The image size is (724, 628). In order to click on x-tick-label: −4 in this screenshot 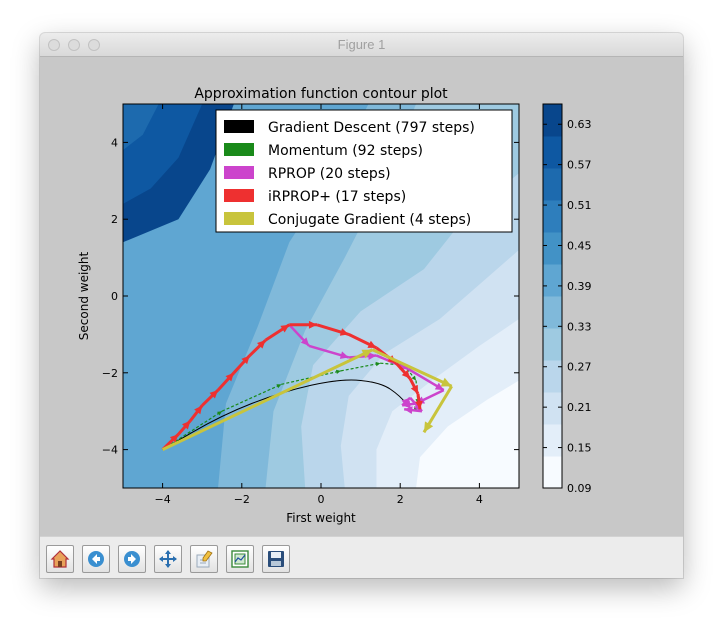, I will do `click(162, 499)`.